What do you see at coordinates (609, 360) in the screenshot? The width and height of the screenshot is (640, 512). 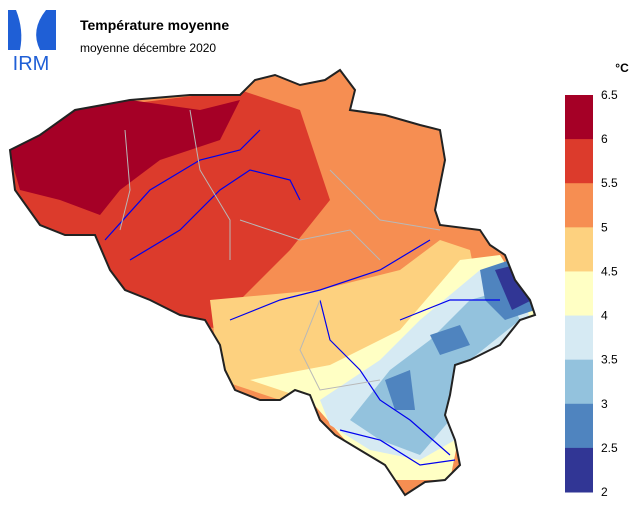 I see `legend-tick-label: 3.5` at bounding box center [609, 360].